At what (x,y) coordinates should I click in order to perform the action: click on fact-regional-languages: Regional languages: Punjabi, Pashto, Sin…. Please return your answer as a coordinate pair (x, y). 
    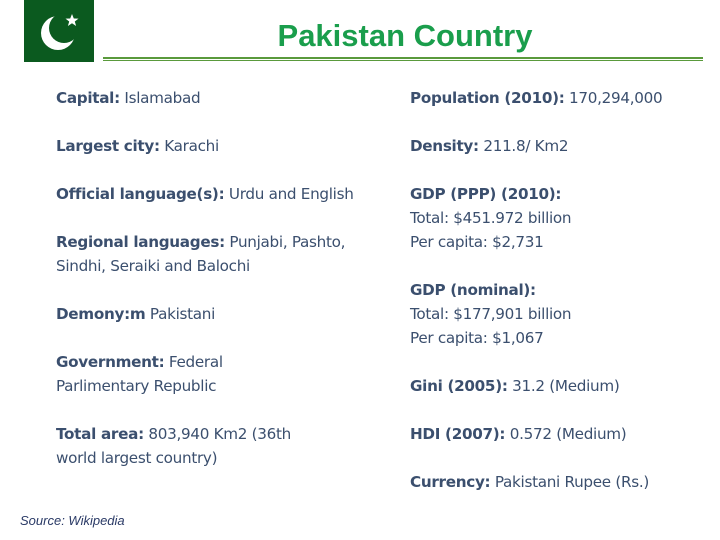
    Looking at the image, I should click on (201, 254).